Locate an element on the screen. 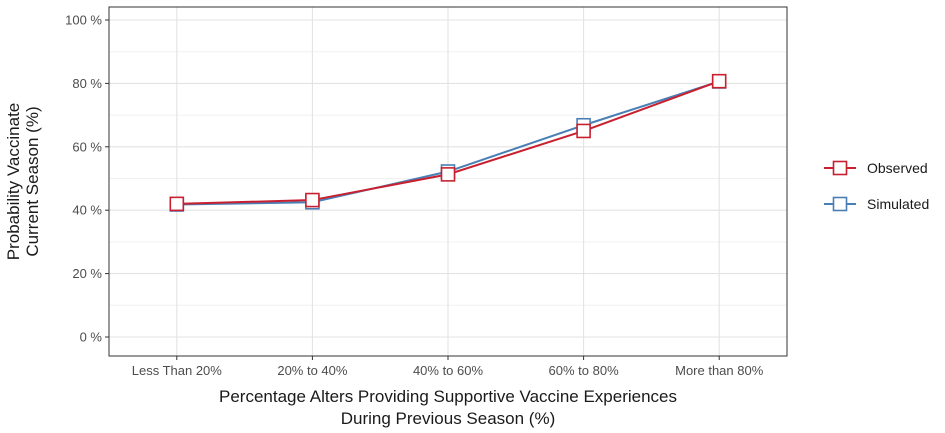 The width and height of the screenshot is (945, 433). y-tick-label: 20 % is located at coordinates (87, 273).